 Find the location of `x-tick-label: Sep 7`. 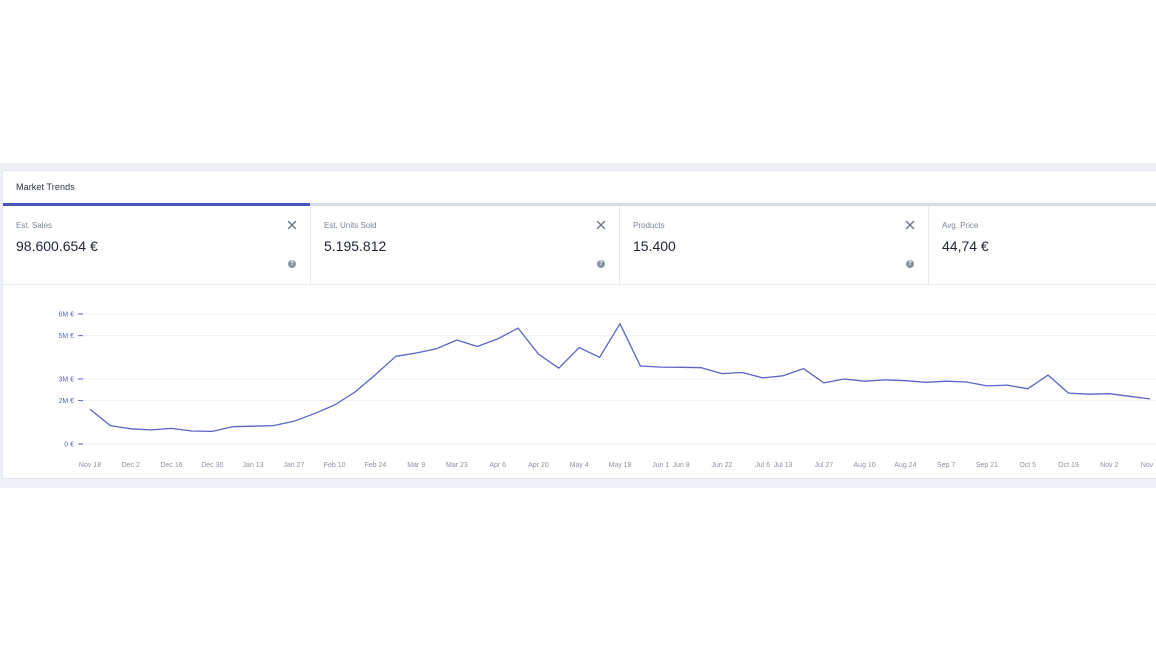

x-tick-label: Sep 7 is located at coordinates (946, 465).